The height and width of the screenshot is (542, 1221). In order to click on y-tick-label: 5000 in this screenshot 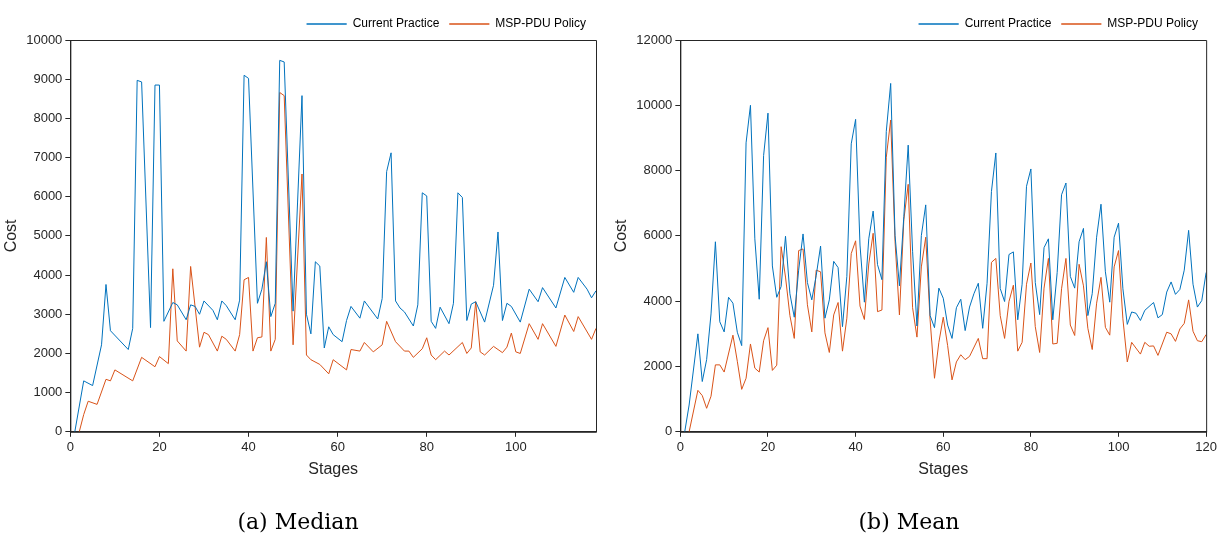, I will do `click(48, 235)`.